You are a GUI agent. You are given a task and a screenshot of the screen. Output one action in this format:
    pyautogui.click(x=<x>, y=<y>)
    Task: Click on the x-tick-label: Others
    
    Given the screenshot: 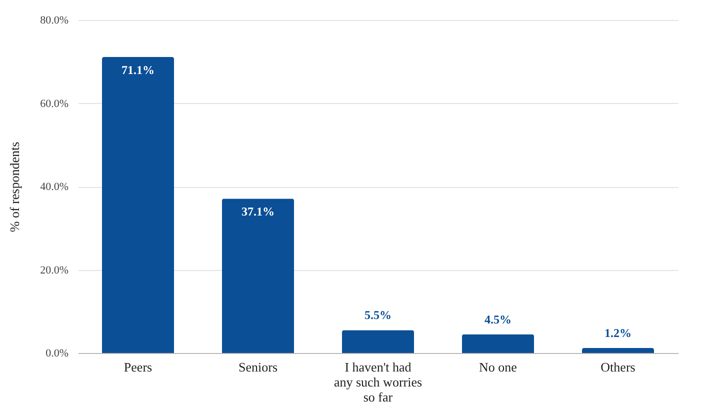 What is the action you would take?
    pyautogui.click(x=618, y=367)
    